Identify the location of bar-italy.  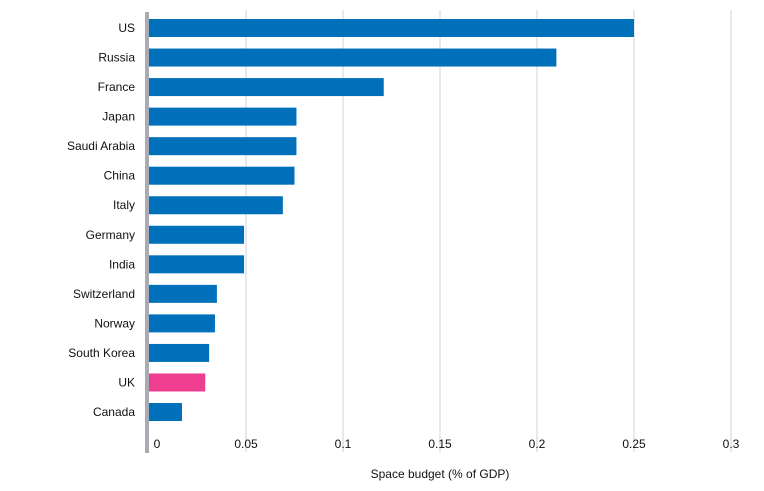
(216, 205).